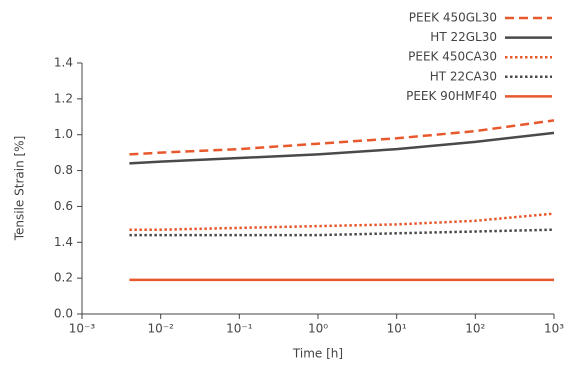  Describe the element at coordinates (451, 96) in the screenshot. I see `legend-label: PEEK 90HMF40` at that location.